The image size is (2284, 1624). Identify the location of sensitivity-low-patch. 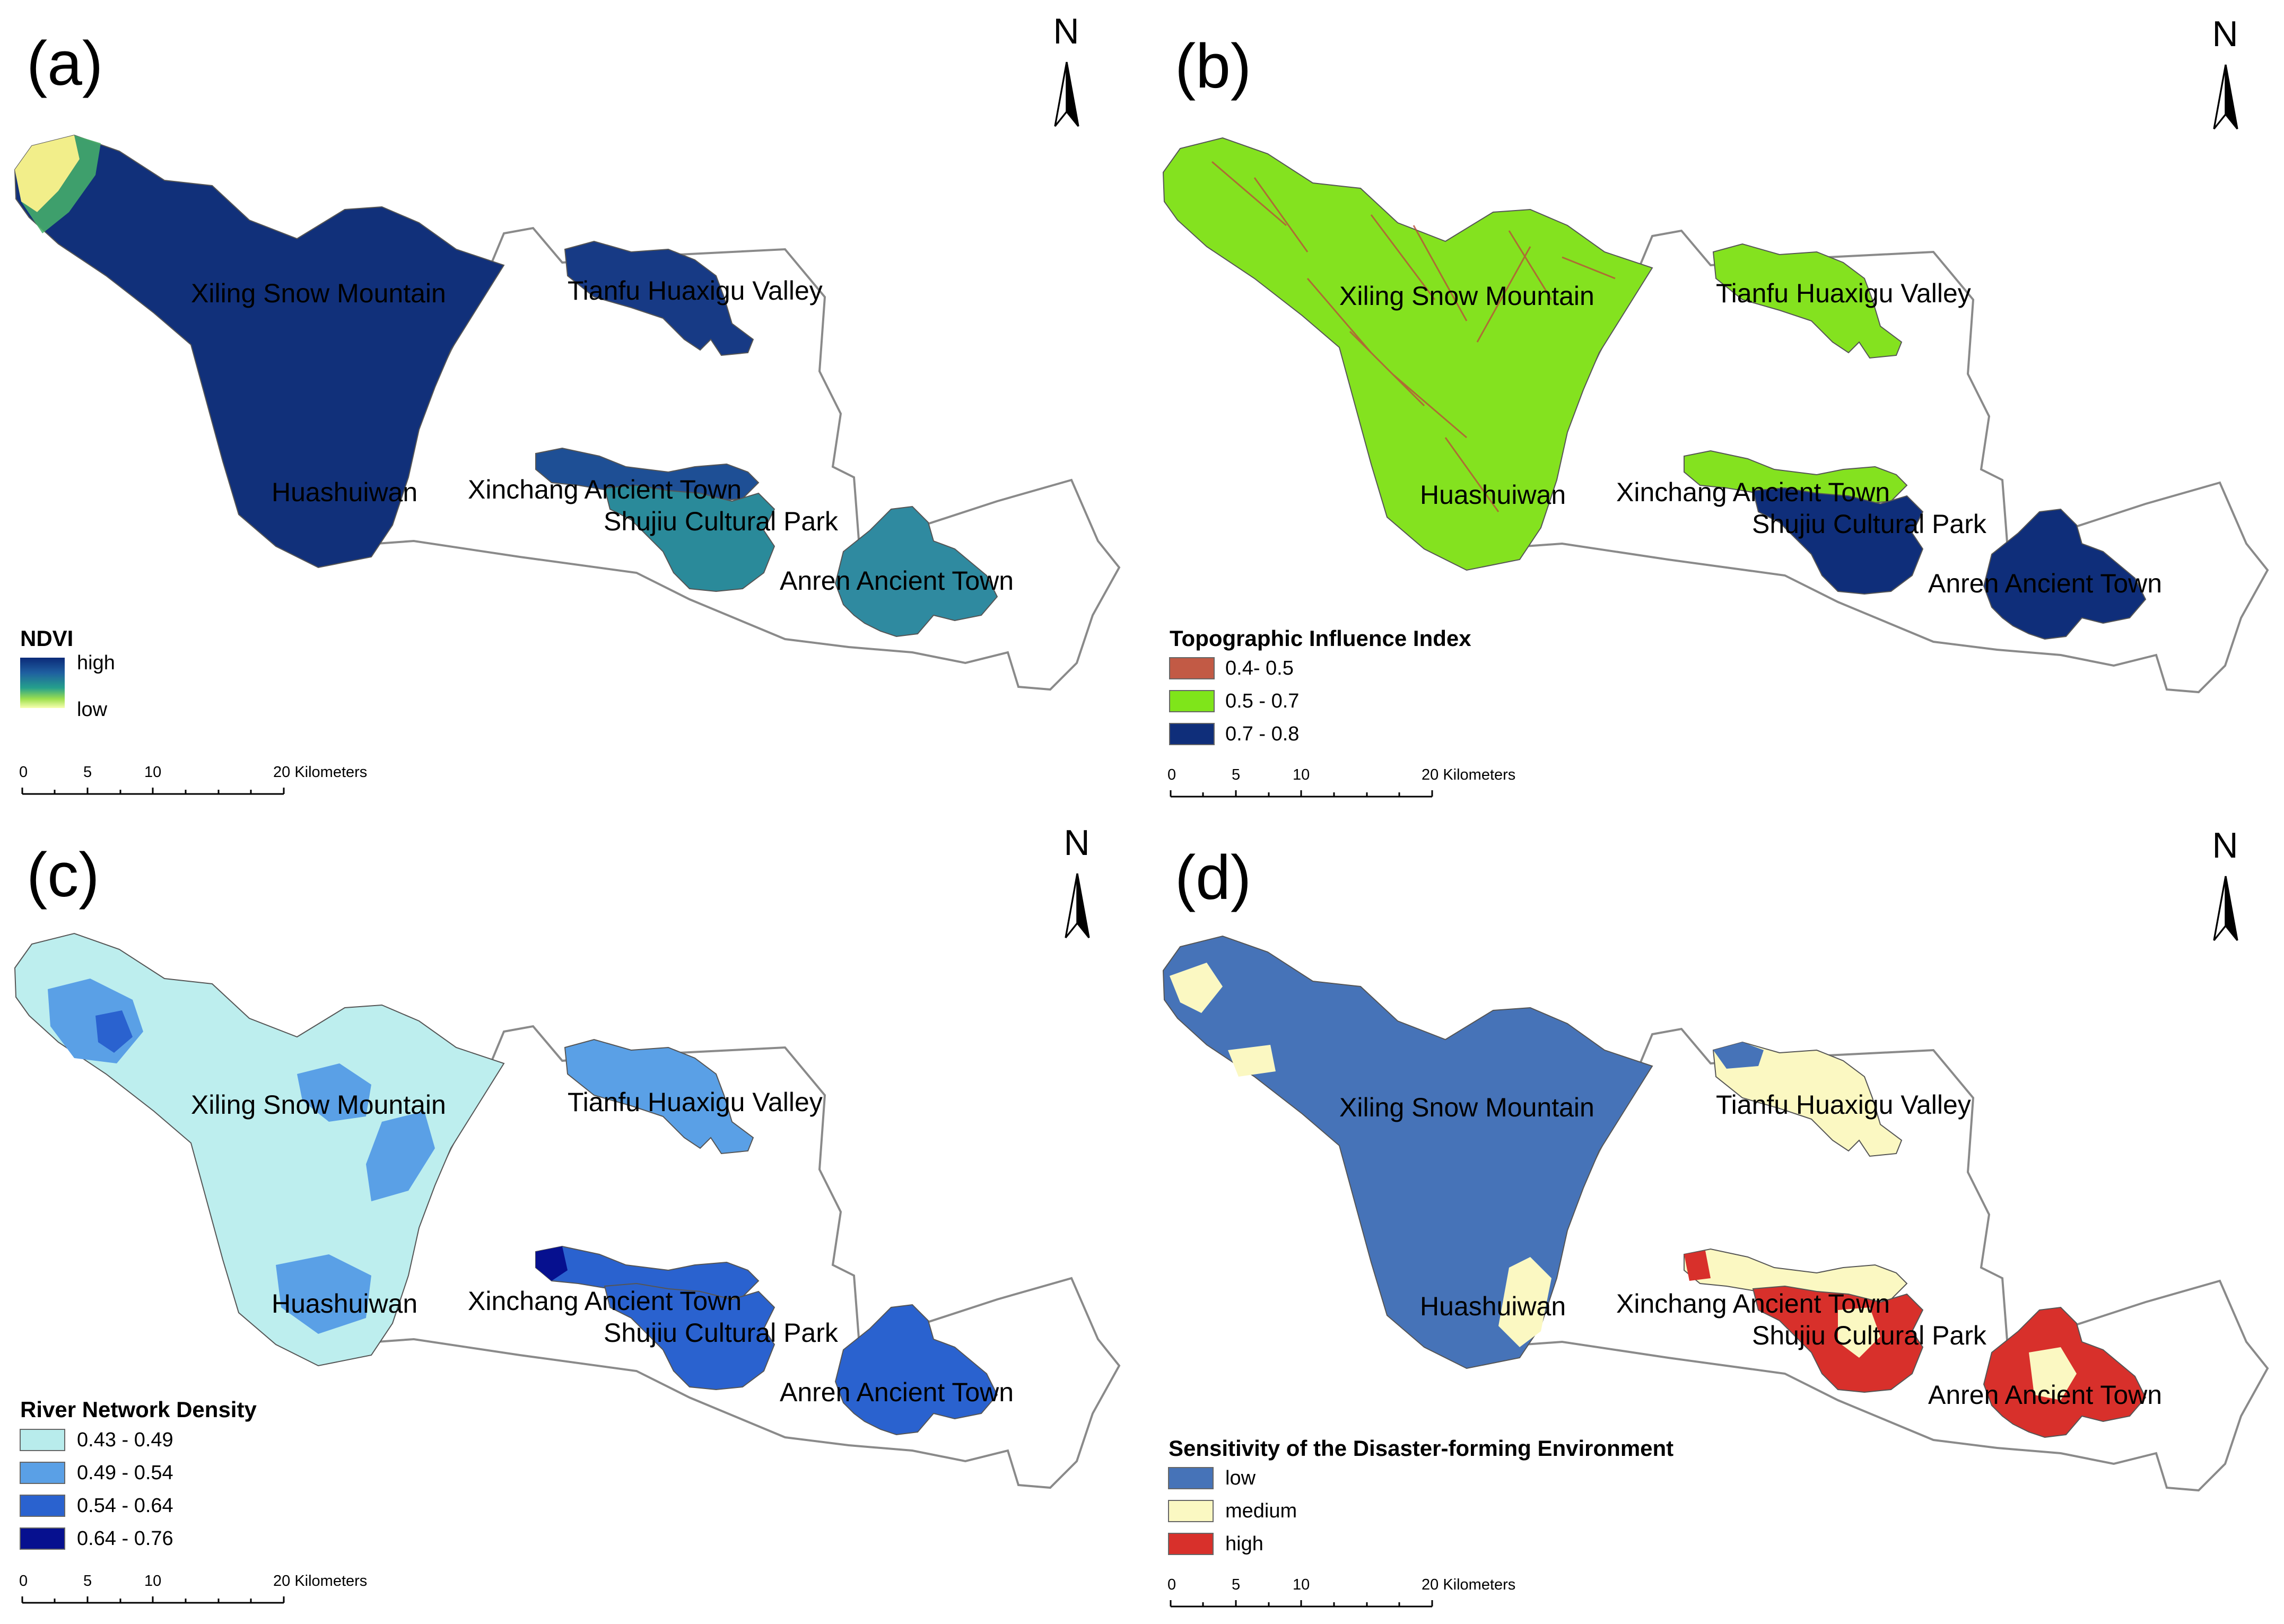
(1739, 1055).